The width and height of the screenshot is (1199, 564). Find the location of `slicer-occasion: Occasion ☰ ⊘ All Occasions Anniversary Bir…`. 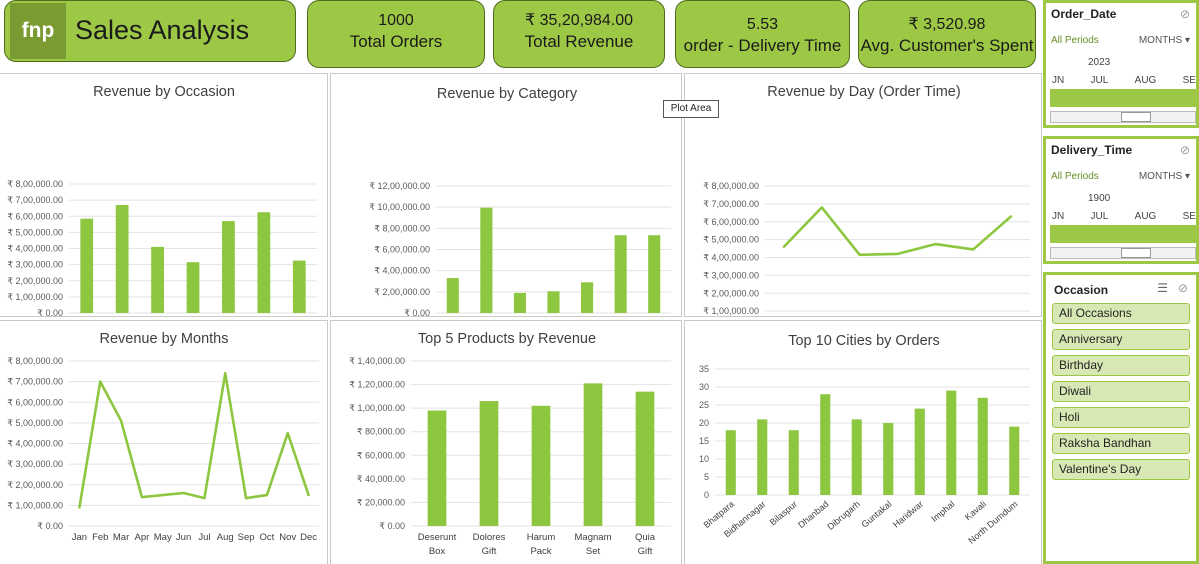

slicer-occasion: Occasion ☰ ⊘ All Occasions Anniversary Bir… is located at coordinates (1121, 418).